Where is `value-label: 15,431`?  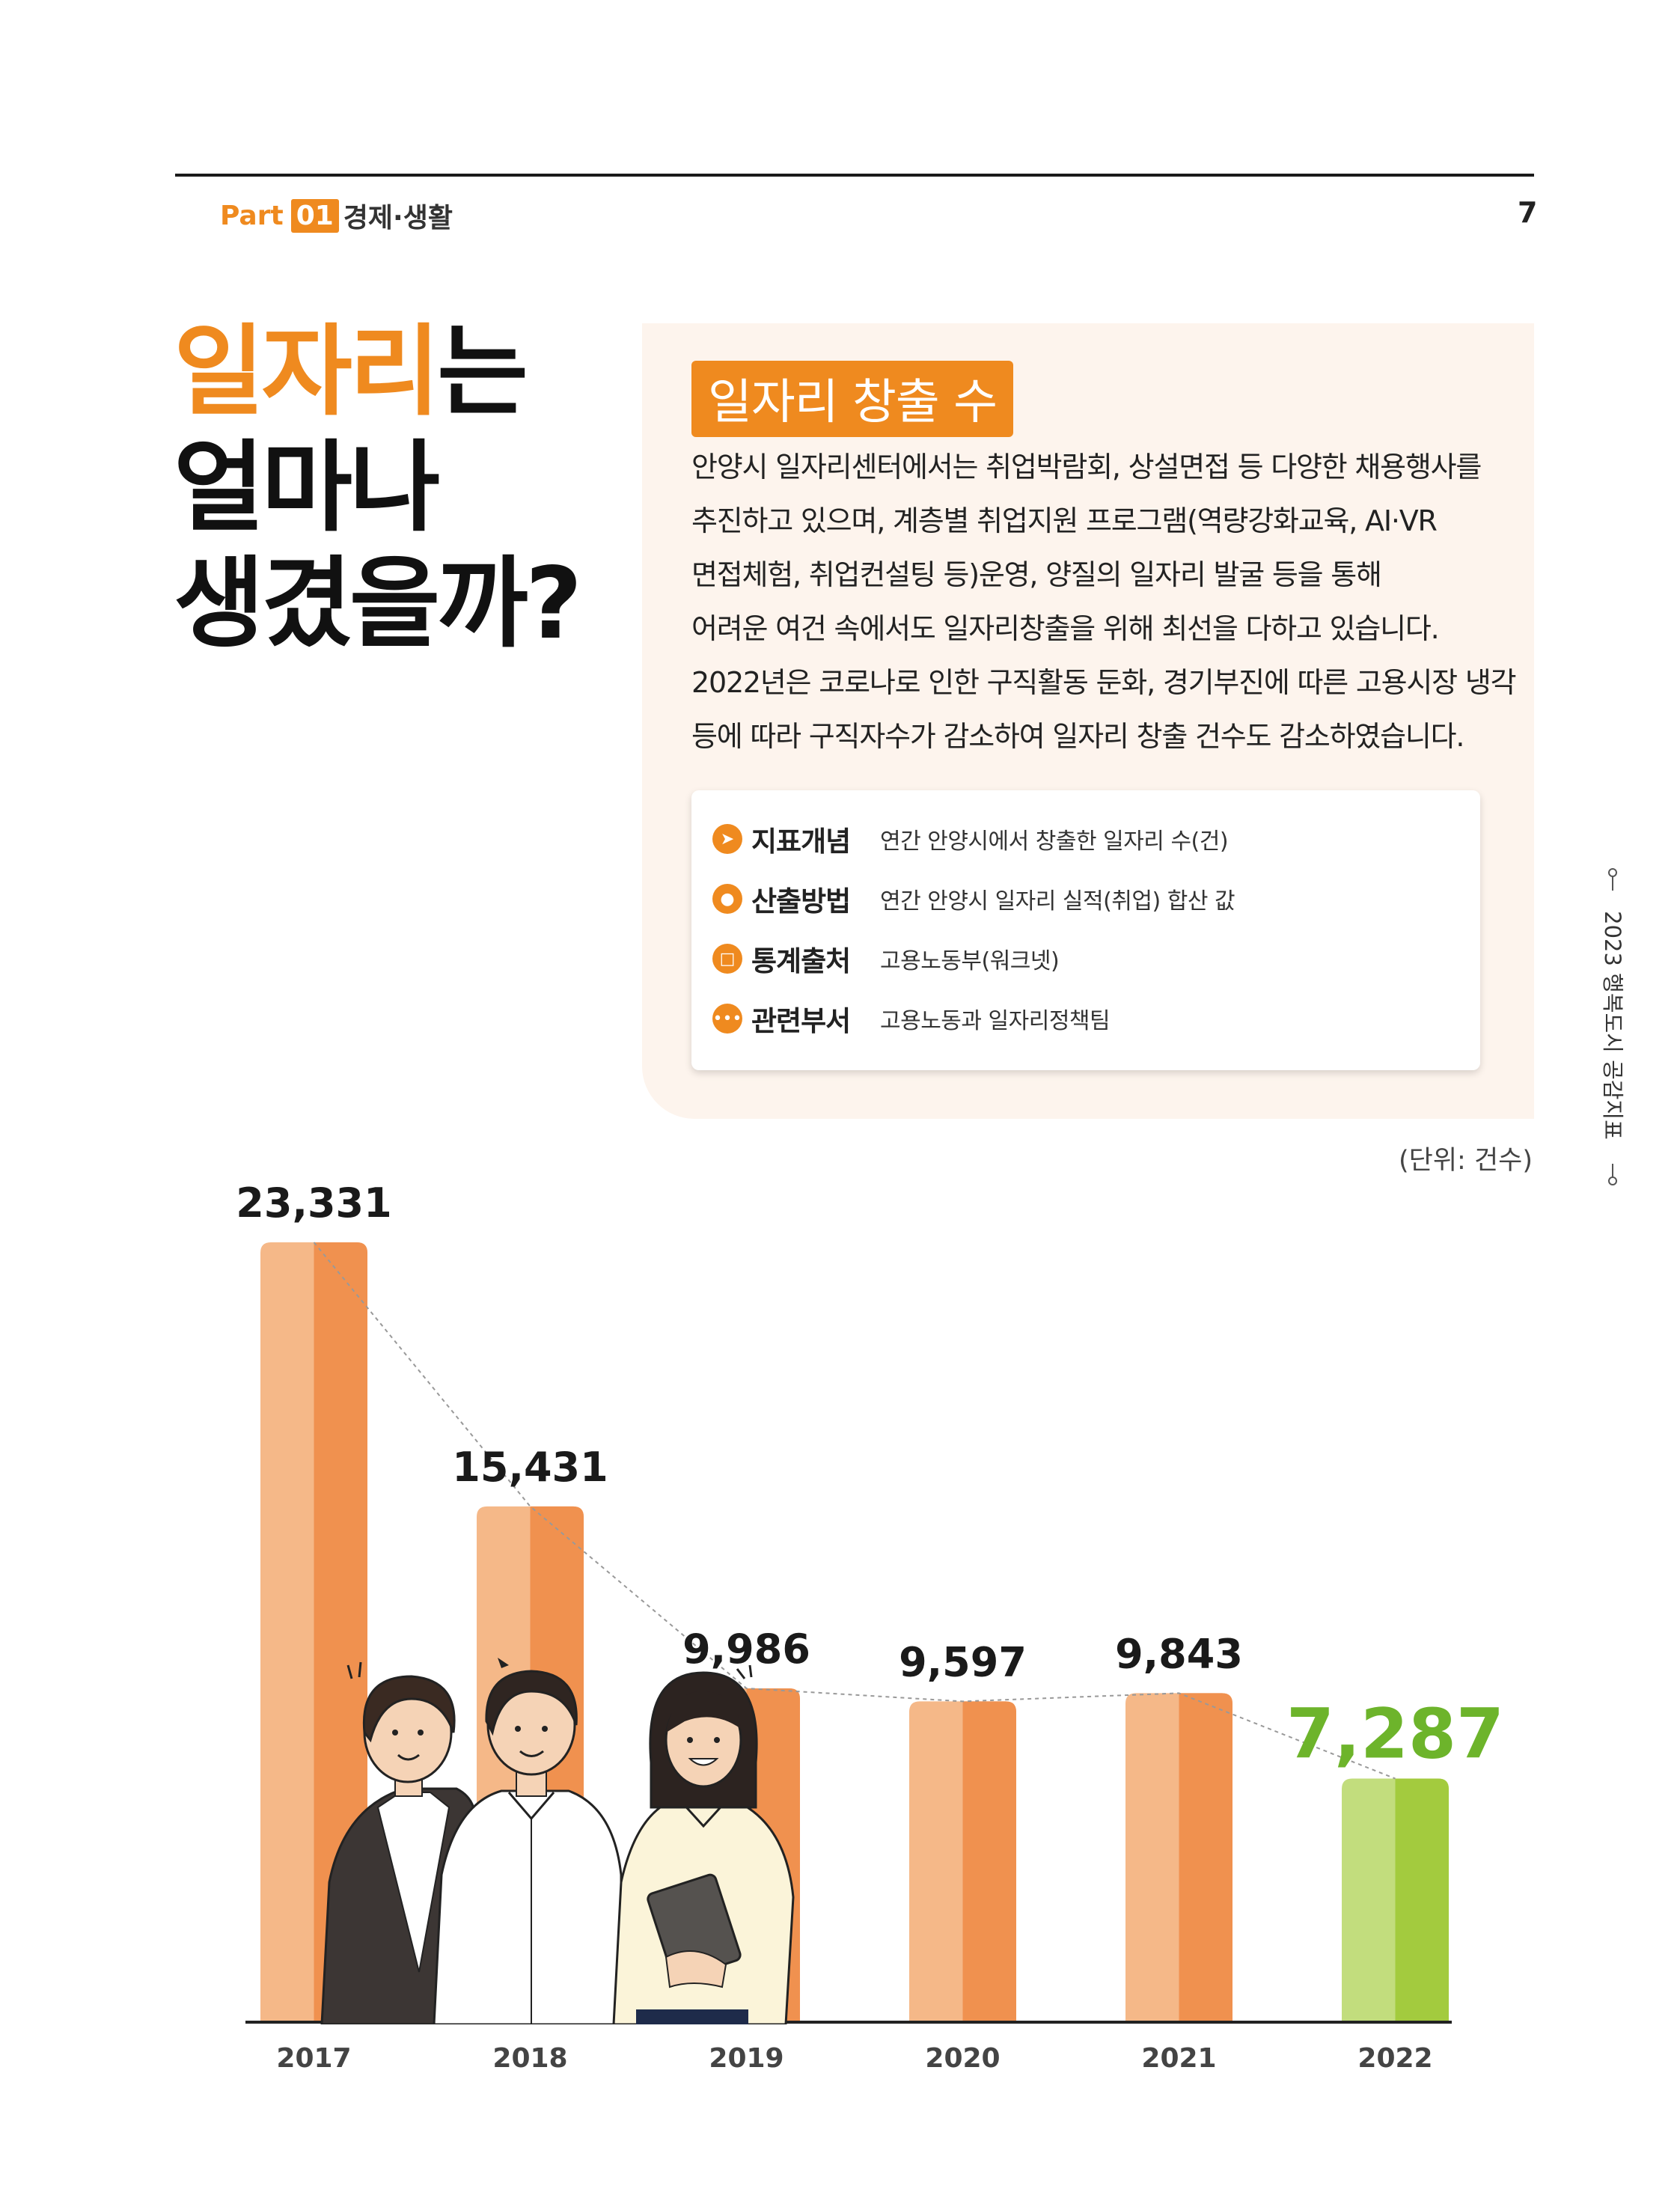
value-label: 15,431 is located at coordinates (530, 1467).